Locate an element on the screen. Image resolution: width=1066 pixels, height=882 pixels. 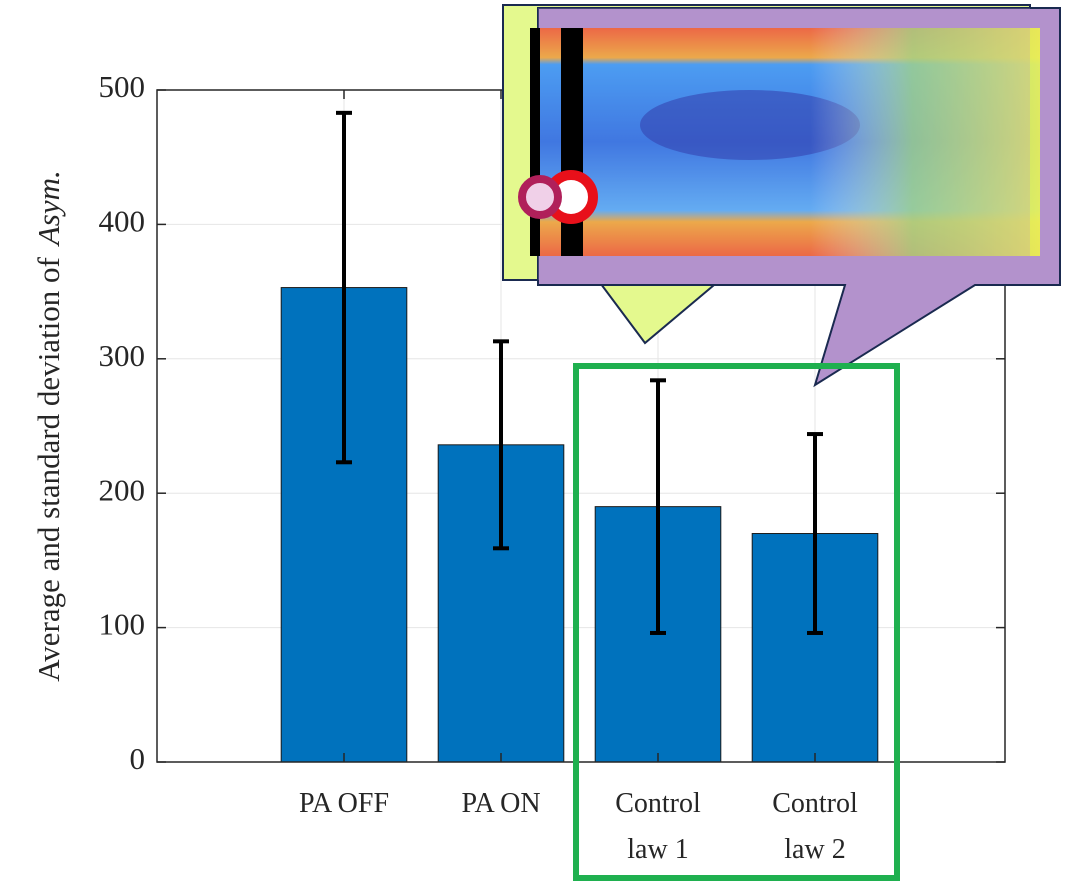
x-tick-label-line: PA OFF is located at coordinates (344, 803).